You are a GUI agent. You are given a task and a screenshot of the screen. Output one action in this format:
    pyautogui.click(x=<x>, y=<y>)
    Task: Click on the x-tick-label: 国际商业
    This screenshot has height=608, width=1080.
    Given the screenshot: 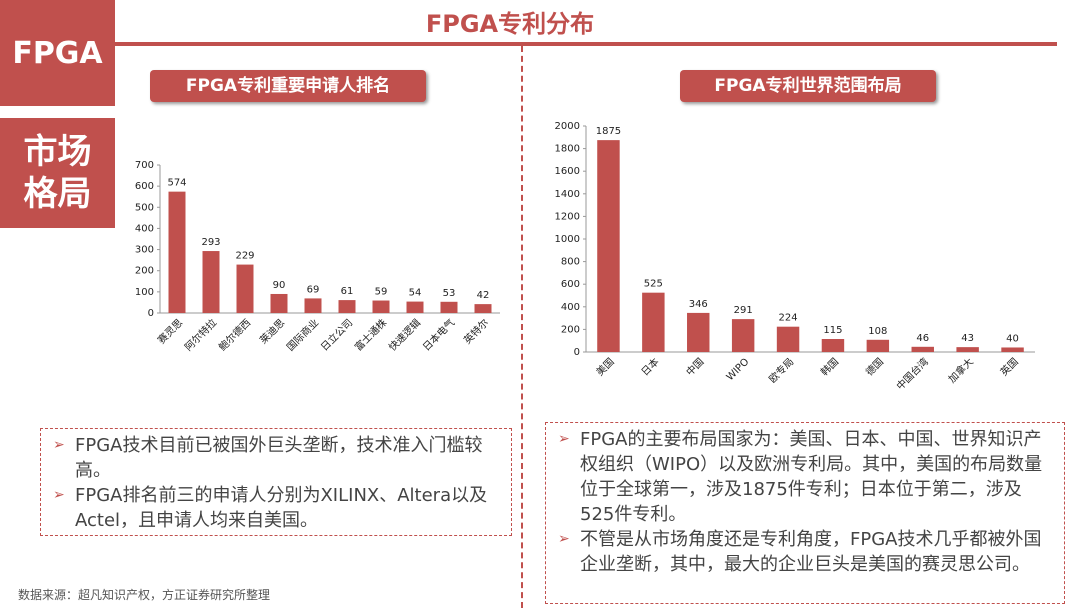 What is the action you would take?
    pyautogui.click(x=302, y=334)
    